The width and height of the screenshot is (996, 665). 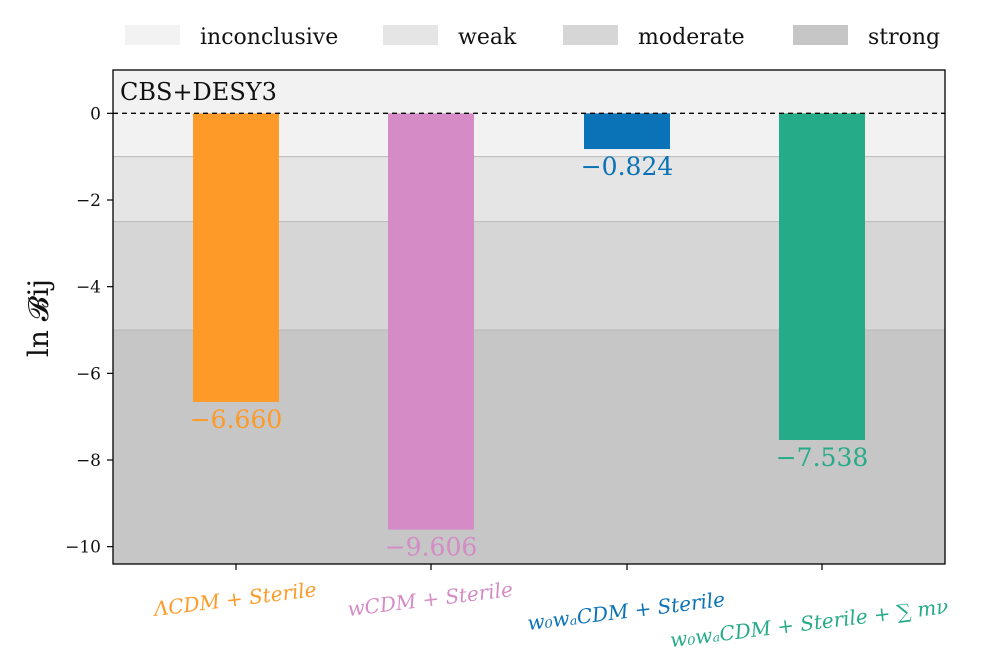 What do you see at coordinates (38, 318) in the screenshot?
I see `y-axis-label: ln 𝓑ij` at bounding box center [38, 318].